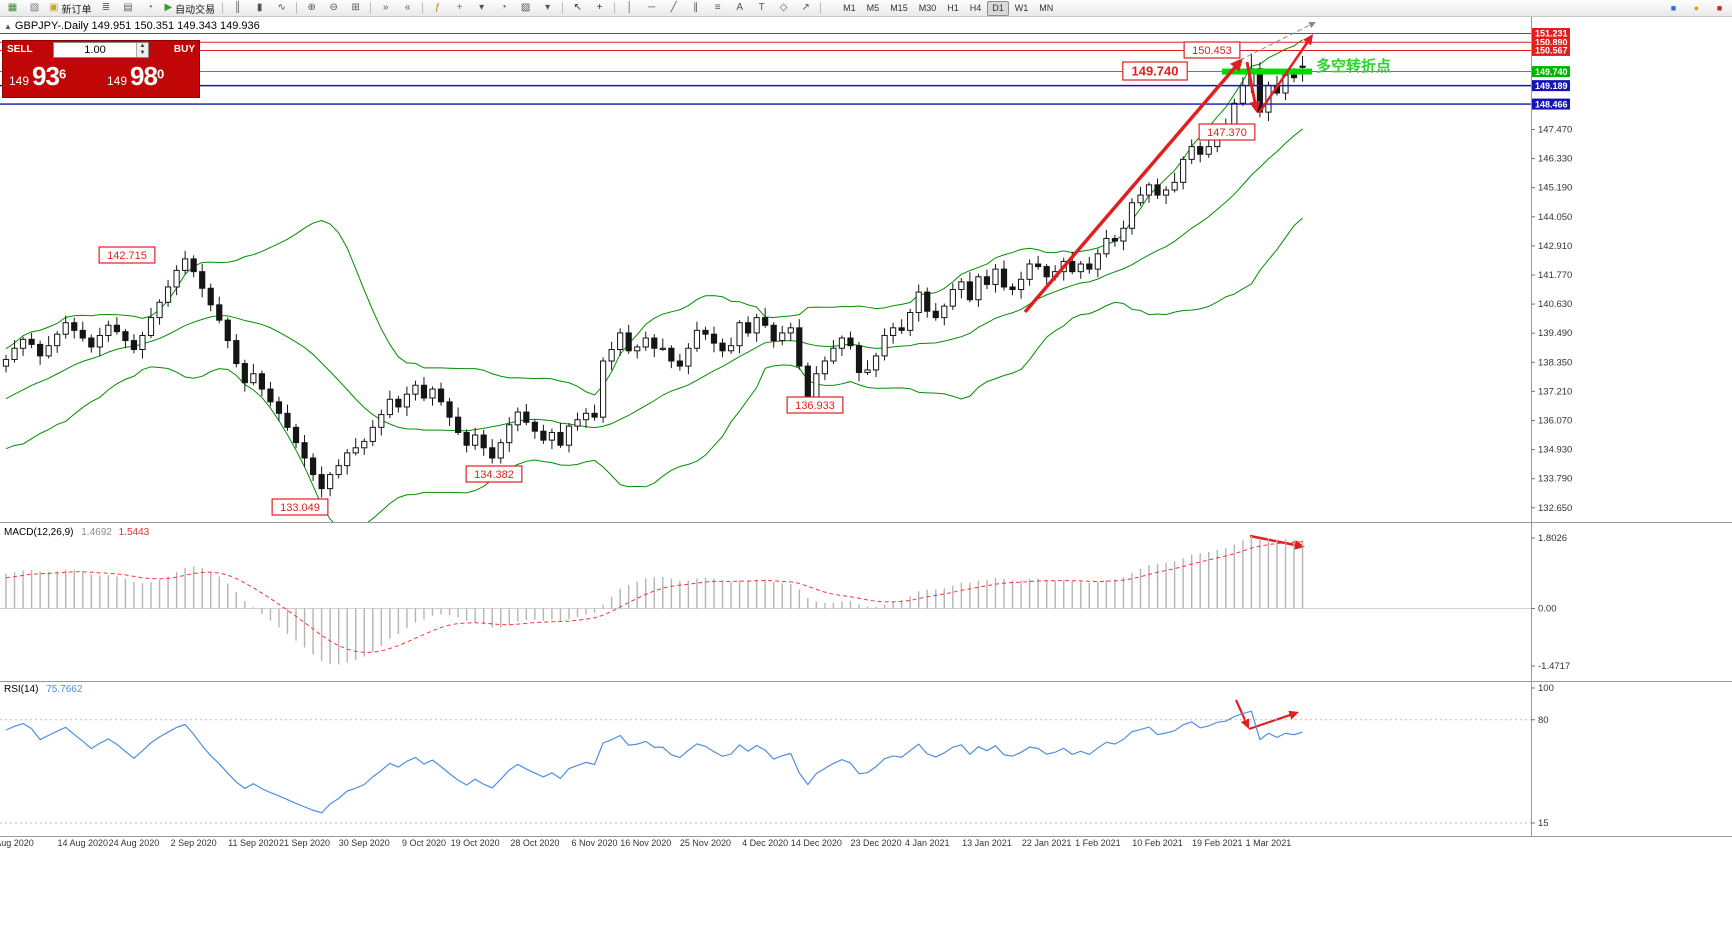  I want to click on indicators-icon: ƒ, so click(437, 8).